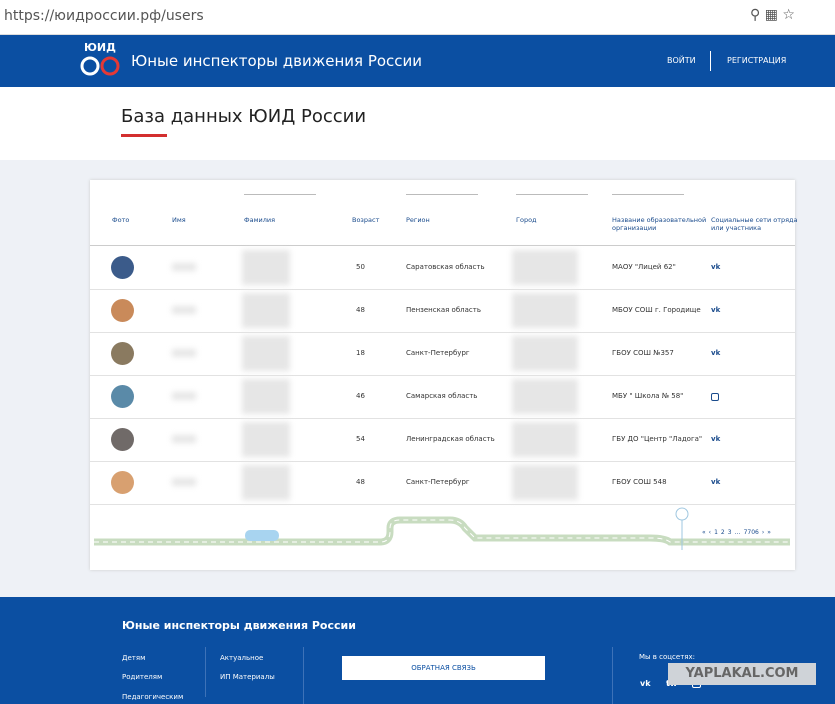 The width and height of the screenshot is (835, 704). What do you see at coordinates (442, 245) in the screenshot?
I see `header-rule` at bounding box center [442, 245].